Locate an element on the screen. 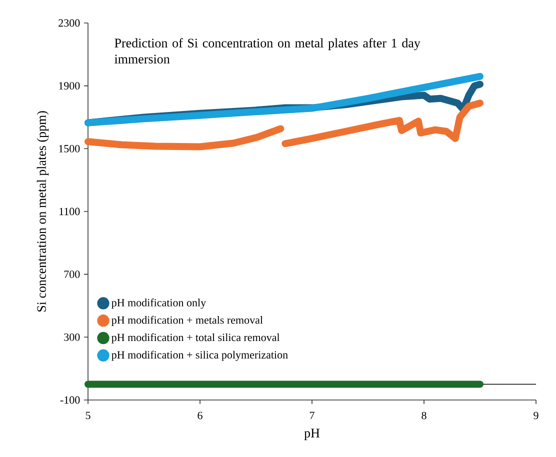  y-axis-title: Si concentration on metal plates (ppm) is located at coordinates (42, 211).